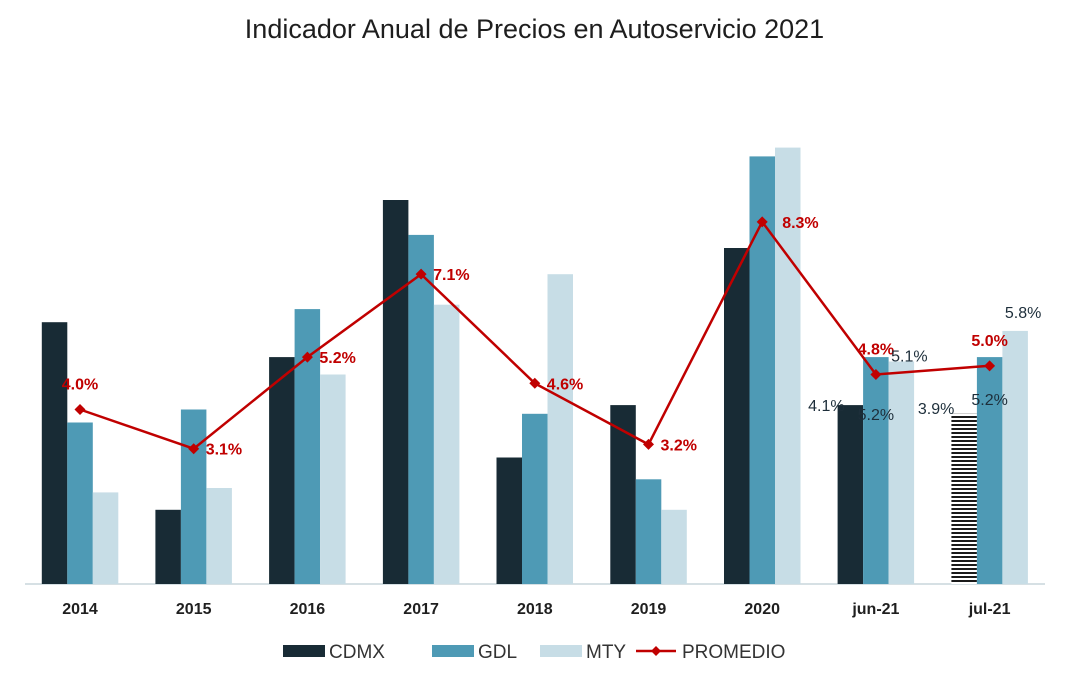 The height and width of the screenshot is (683, 1069). Describe the element at coordinates (357, 652) in the screenshot. I see `legend-label-cdmx: CDMX` at that location.